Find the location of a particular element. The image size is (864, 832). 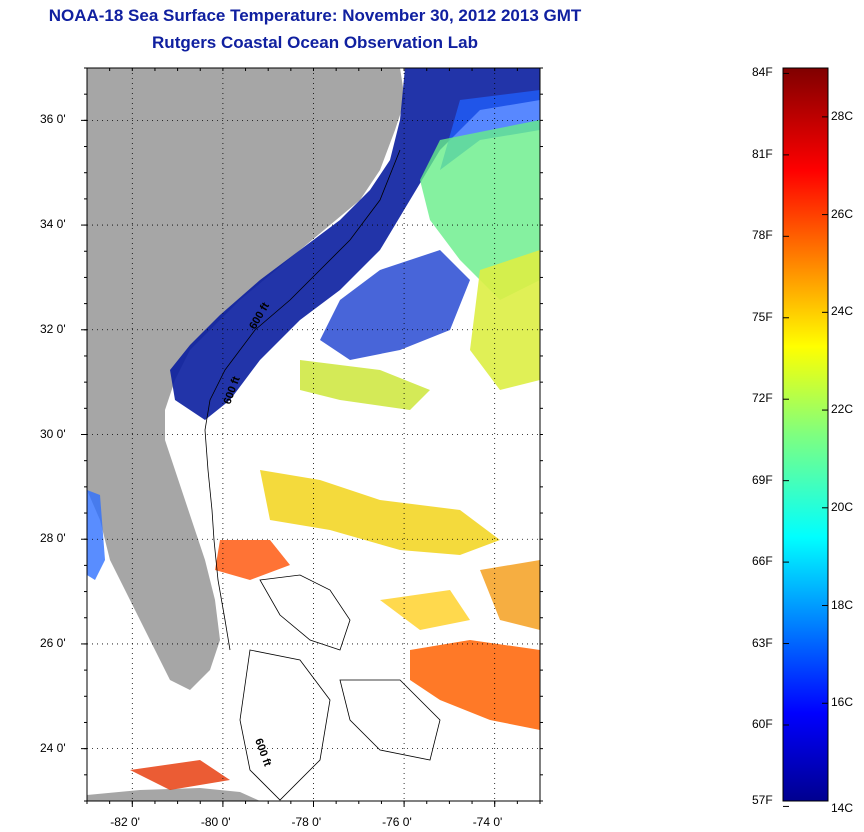

colorbar-fahrenheit-label: 75F is located at coordinates (762, 316).